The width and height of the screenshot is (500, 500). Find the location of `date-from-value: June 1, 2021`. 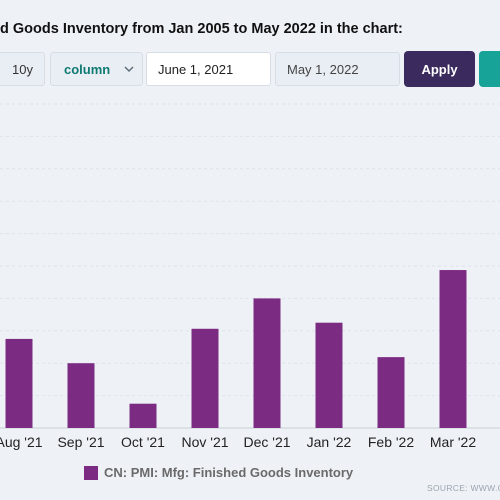

date-from-value: June 1, 2021 is located at coordinates (196, 69).